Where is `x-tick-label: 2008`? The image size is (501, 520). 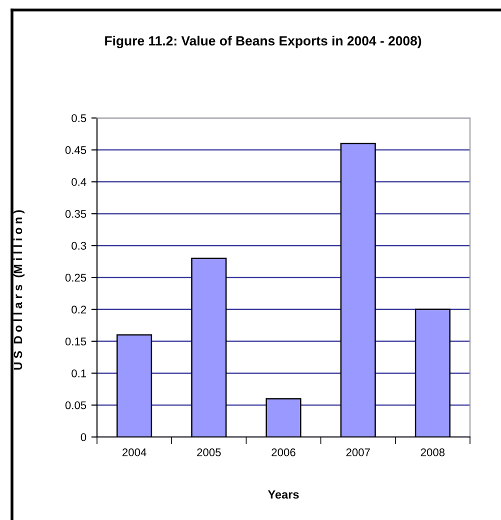 x-tick-label: 2008 is located at coordinates (432, 452).